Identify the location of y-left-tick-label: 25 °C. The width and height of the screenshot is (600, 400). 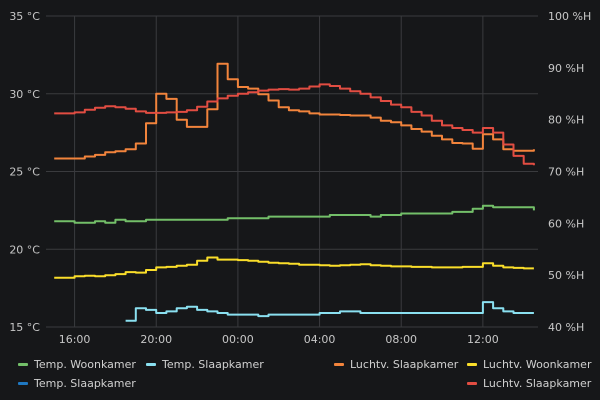
(24, 172).